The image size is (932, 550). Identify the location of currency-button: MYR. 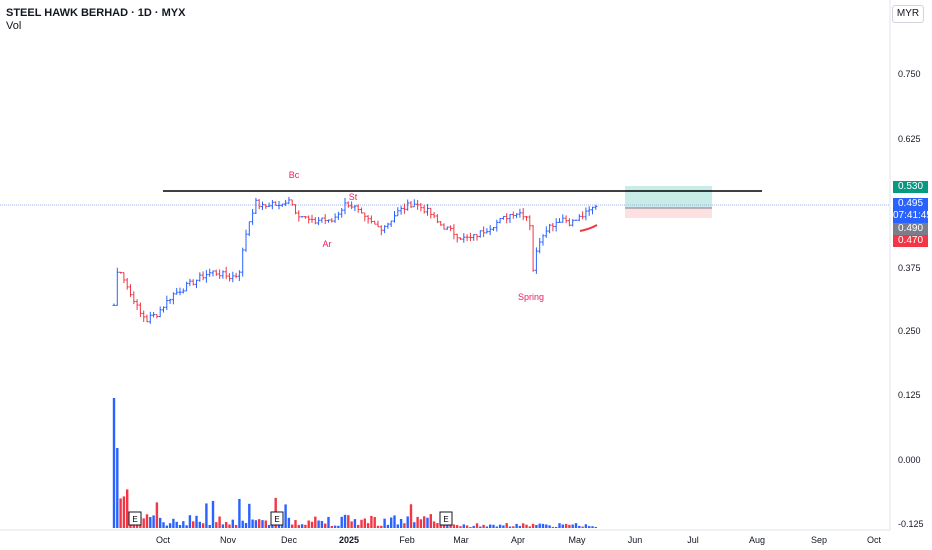
(908, 14).